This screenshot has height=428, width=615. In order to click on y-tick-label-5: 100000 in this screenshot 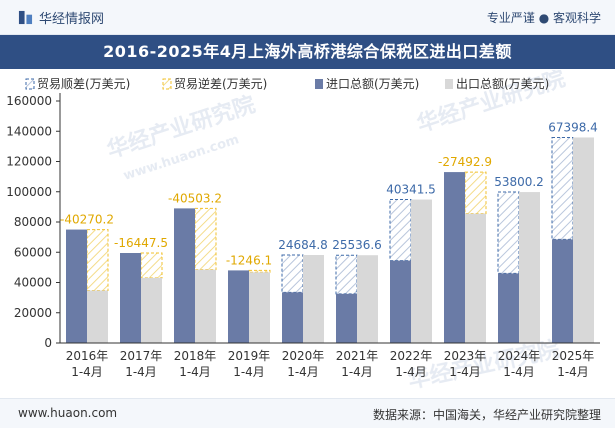, I will do `click(29, 192)`.